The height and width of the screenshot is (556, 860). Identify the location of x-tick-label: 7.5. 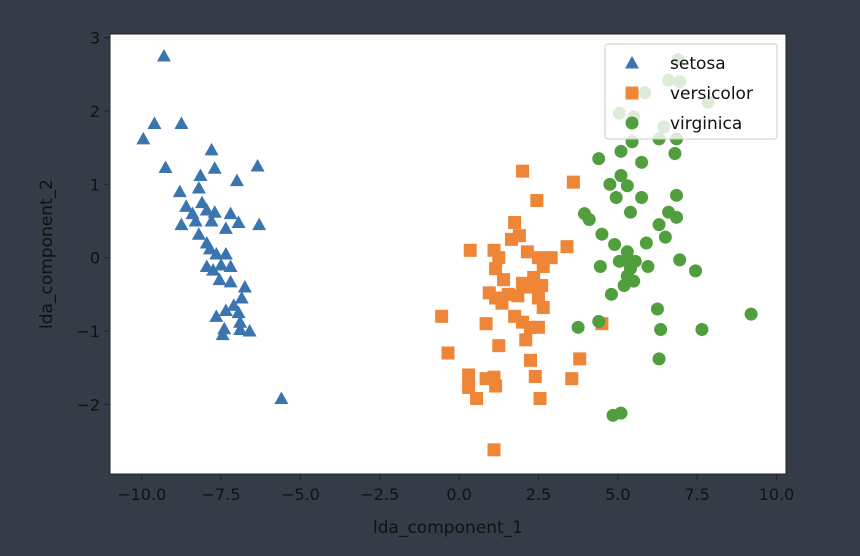
(696, 494).